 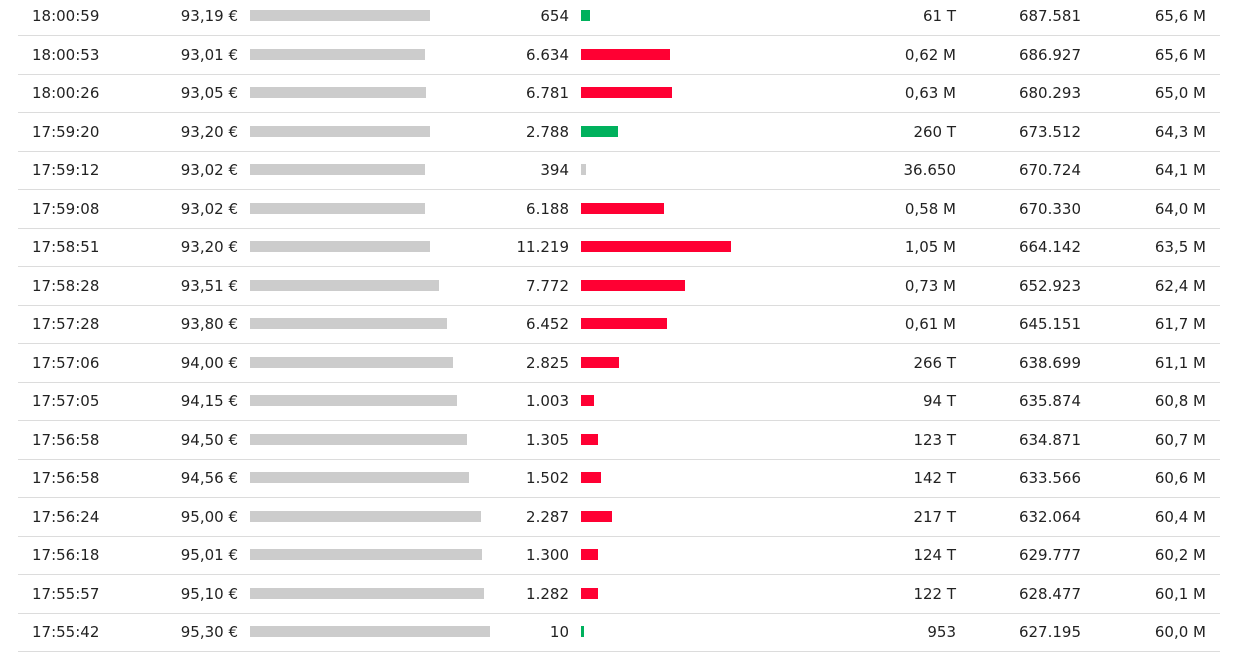 I want to click on cumulative-turnover: 64,0 M, so click(x=1180, y=208).